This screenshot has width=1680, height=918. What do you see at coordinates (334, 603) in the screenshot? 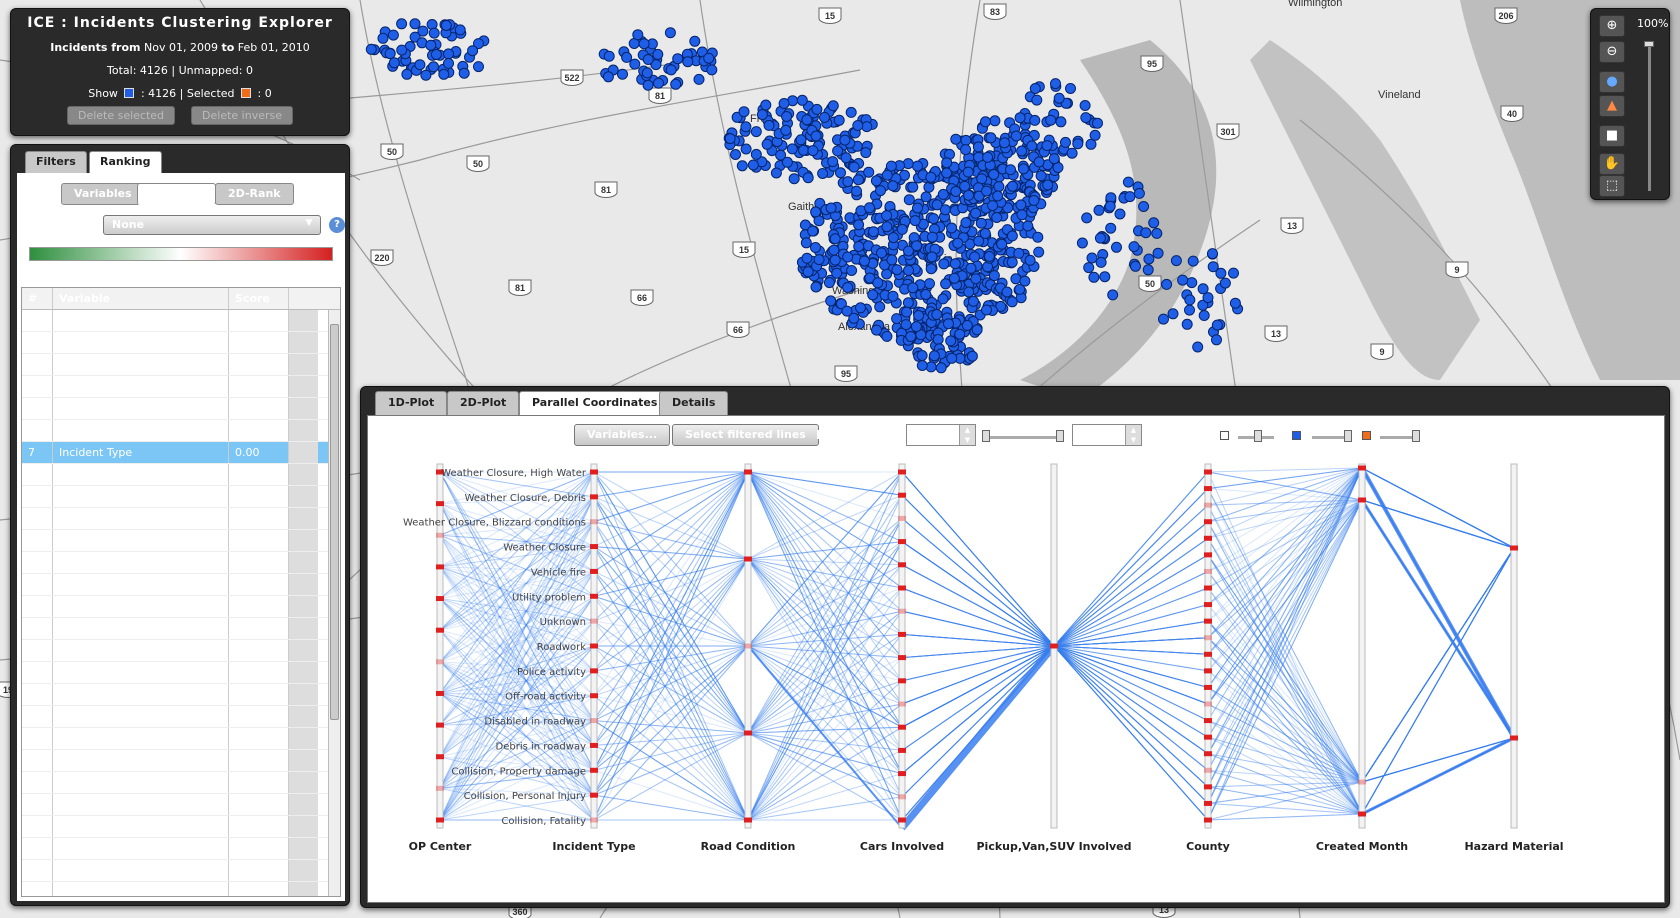
I see `table-scrollbar` at bounding box center [334, 603].